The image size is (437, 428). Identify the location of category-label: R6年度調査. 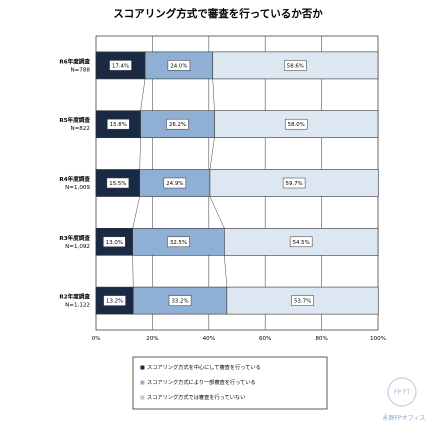
(74, 61).